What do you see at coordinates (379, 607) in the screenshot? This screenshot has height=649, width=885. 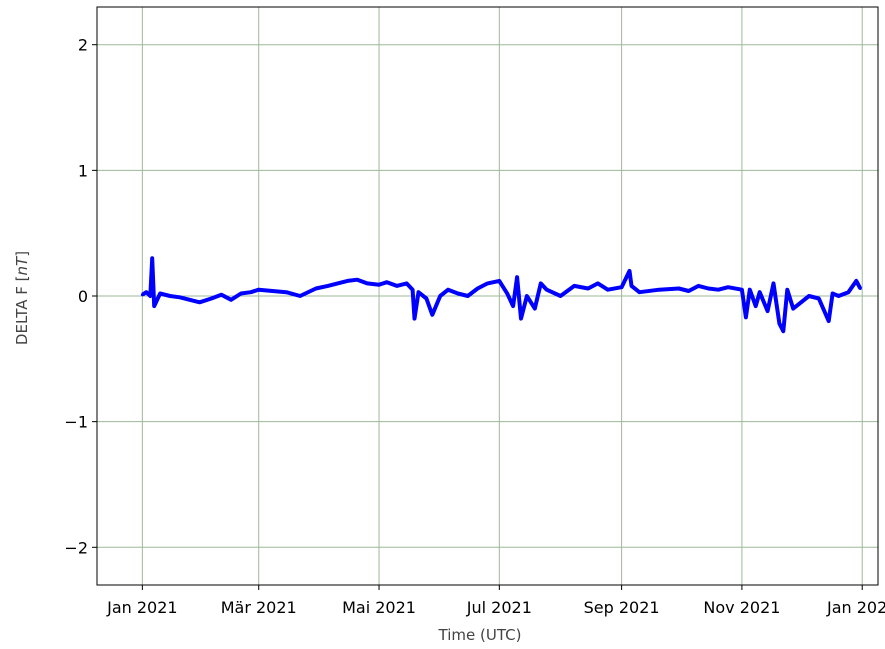 I see `x-tick-label: Mai 2021` at bounding box center [379, 607].